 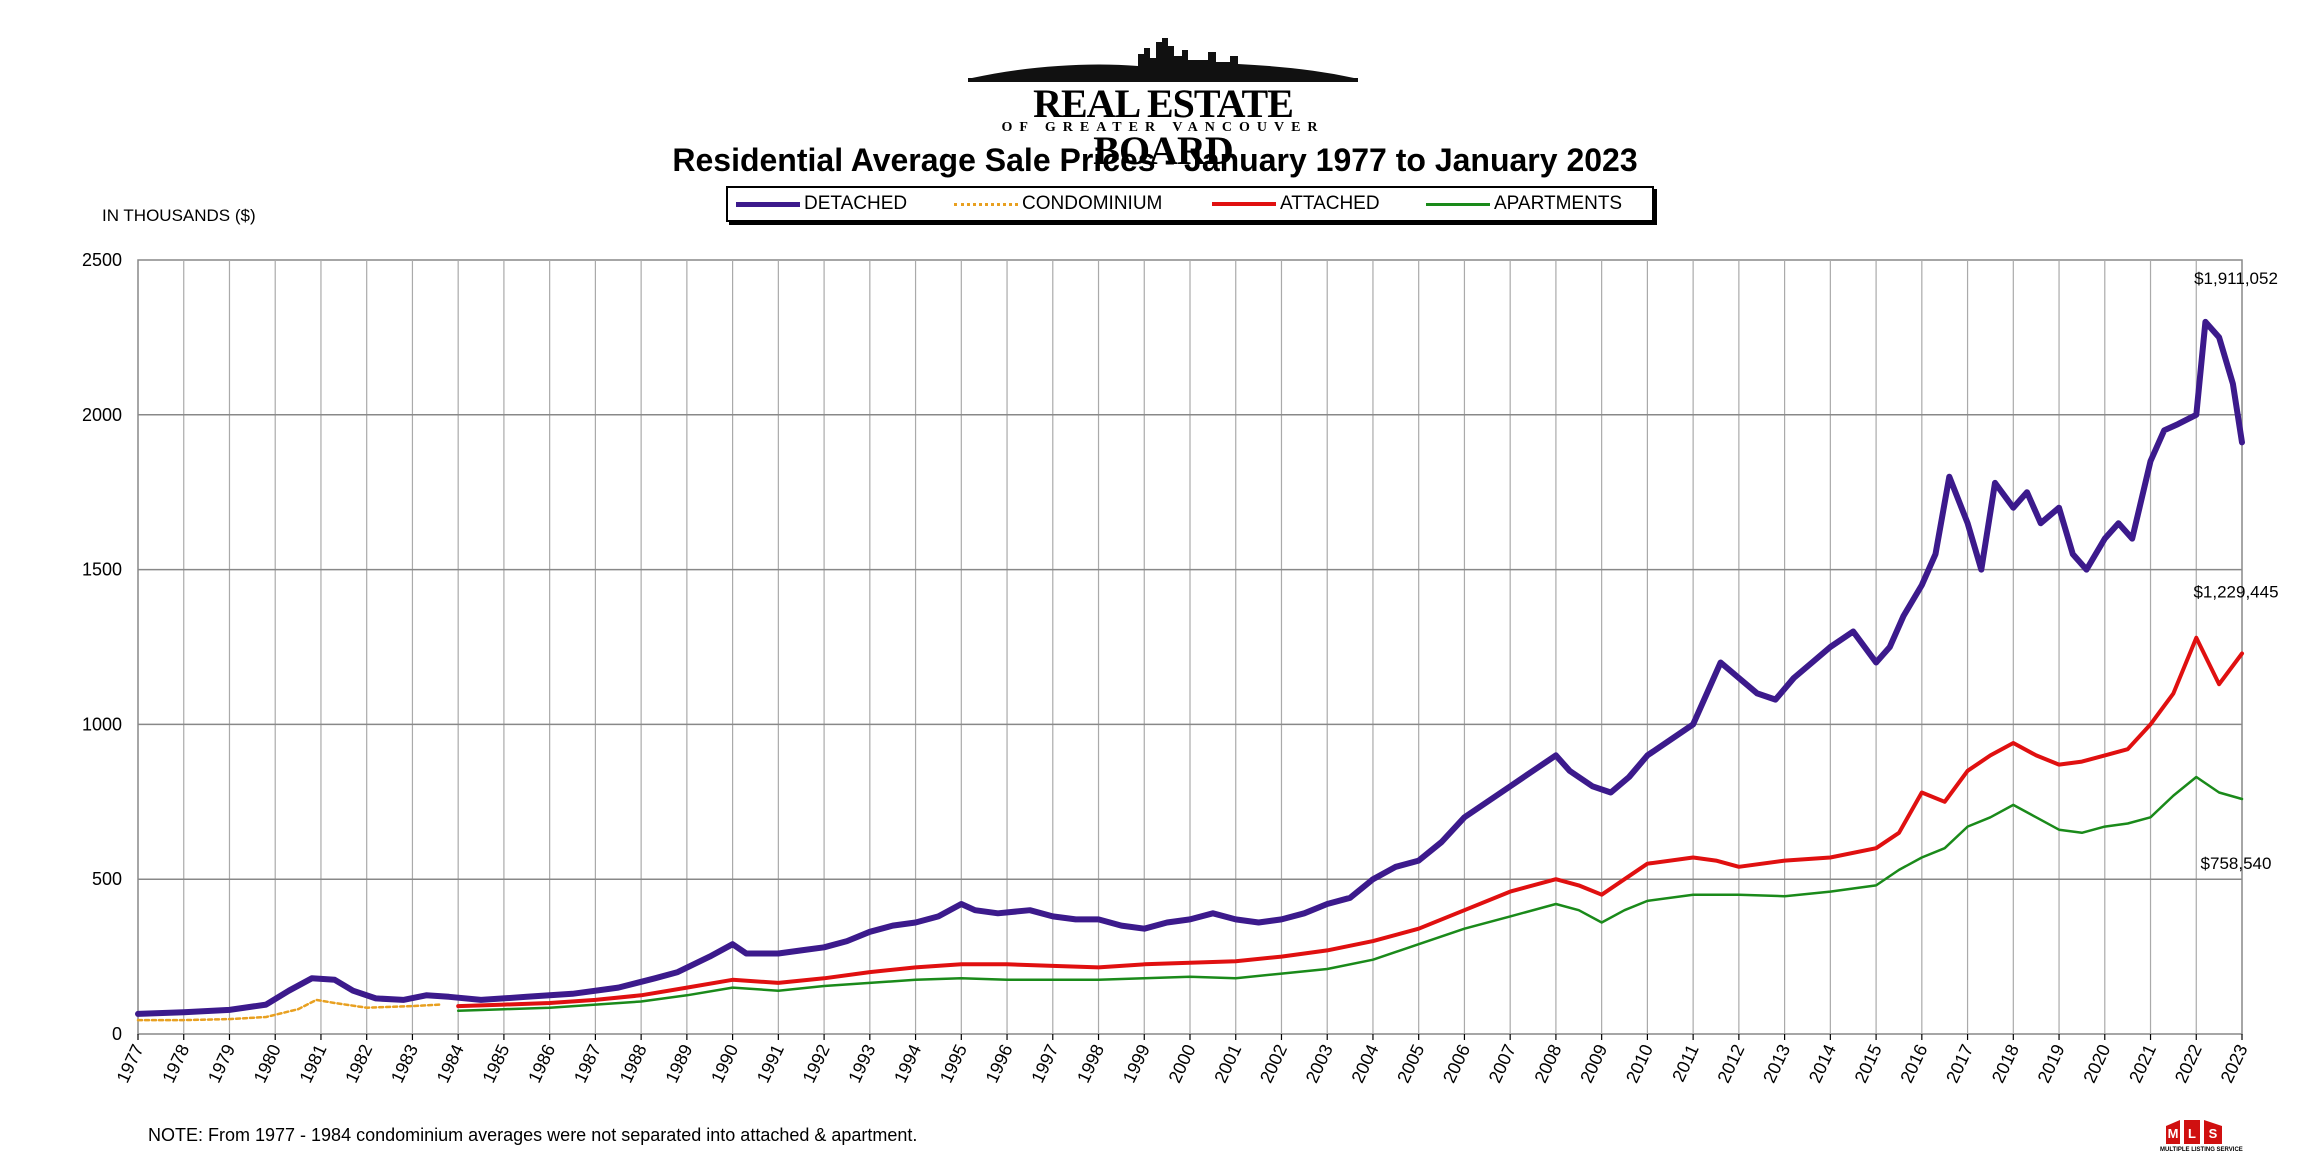 I want to click on y-axis-label: IN THOUSANDS ($), so click(x=179, y=215).